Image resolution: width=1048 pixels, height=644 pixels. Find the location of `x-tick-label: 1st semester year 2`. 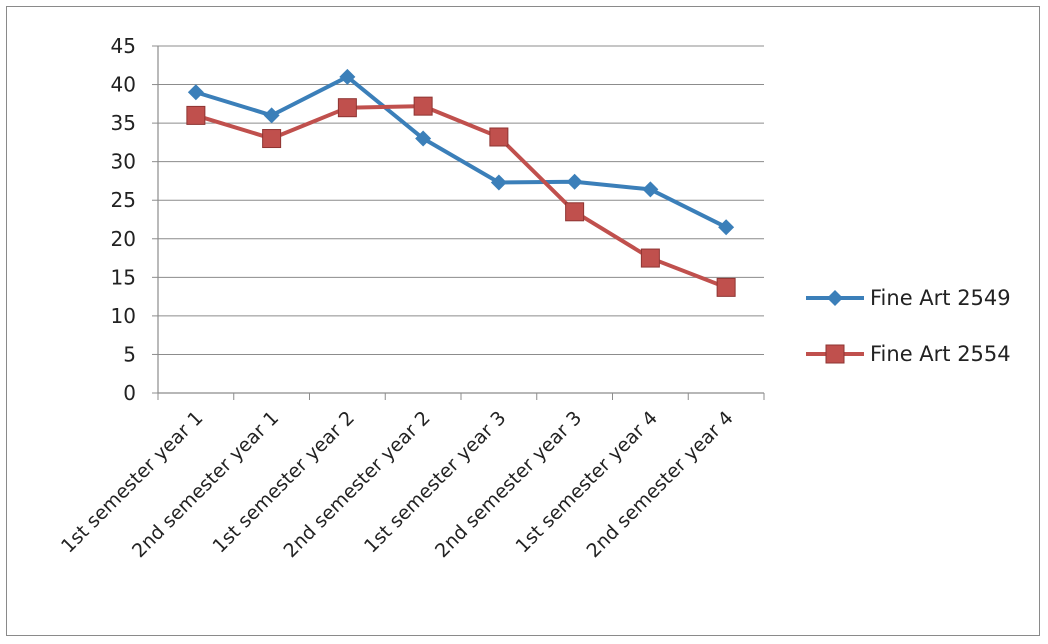

x-tick-label: 1st semester year 2 is located at coordinates (284, 482).